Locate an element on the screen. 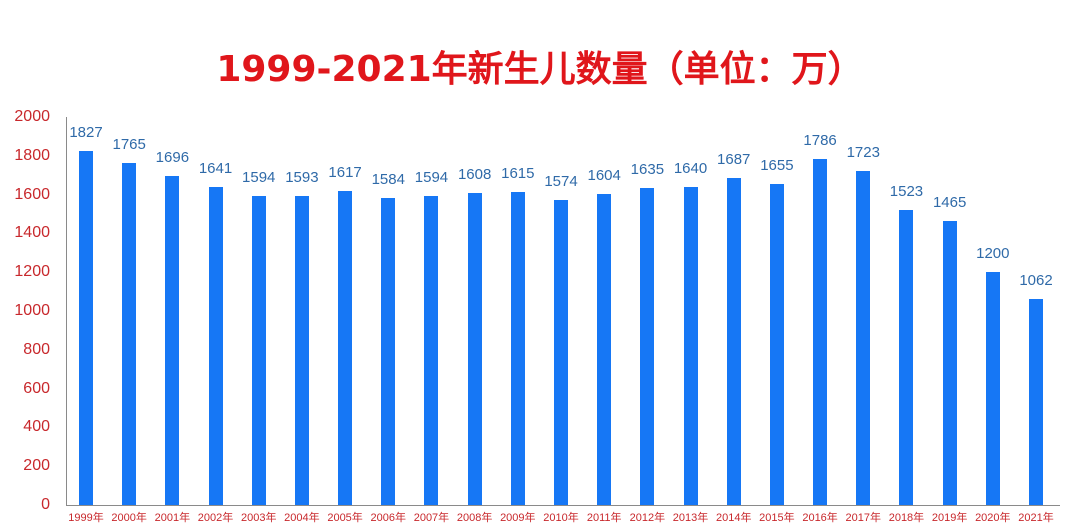 This screenshot has width=1080, height=528. bar-2019年 is located at coordinates (949, 362).